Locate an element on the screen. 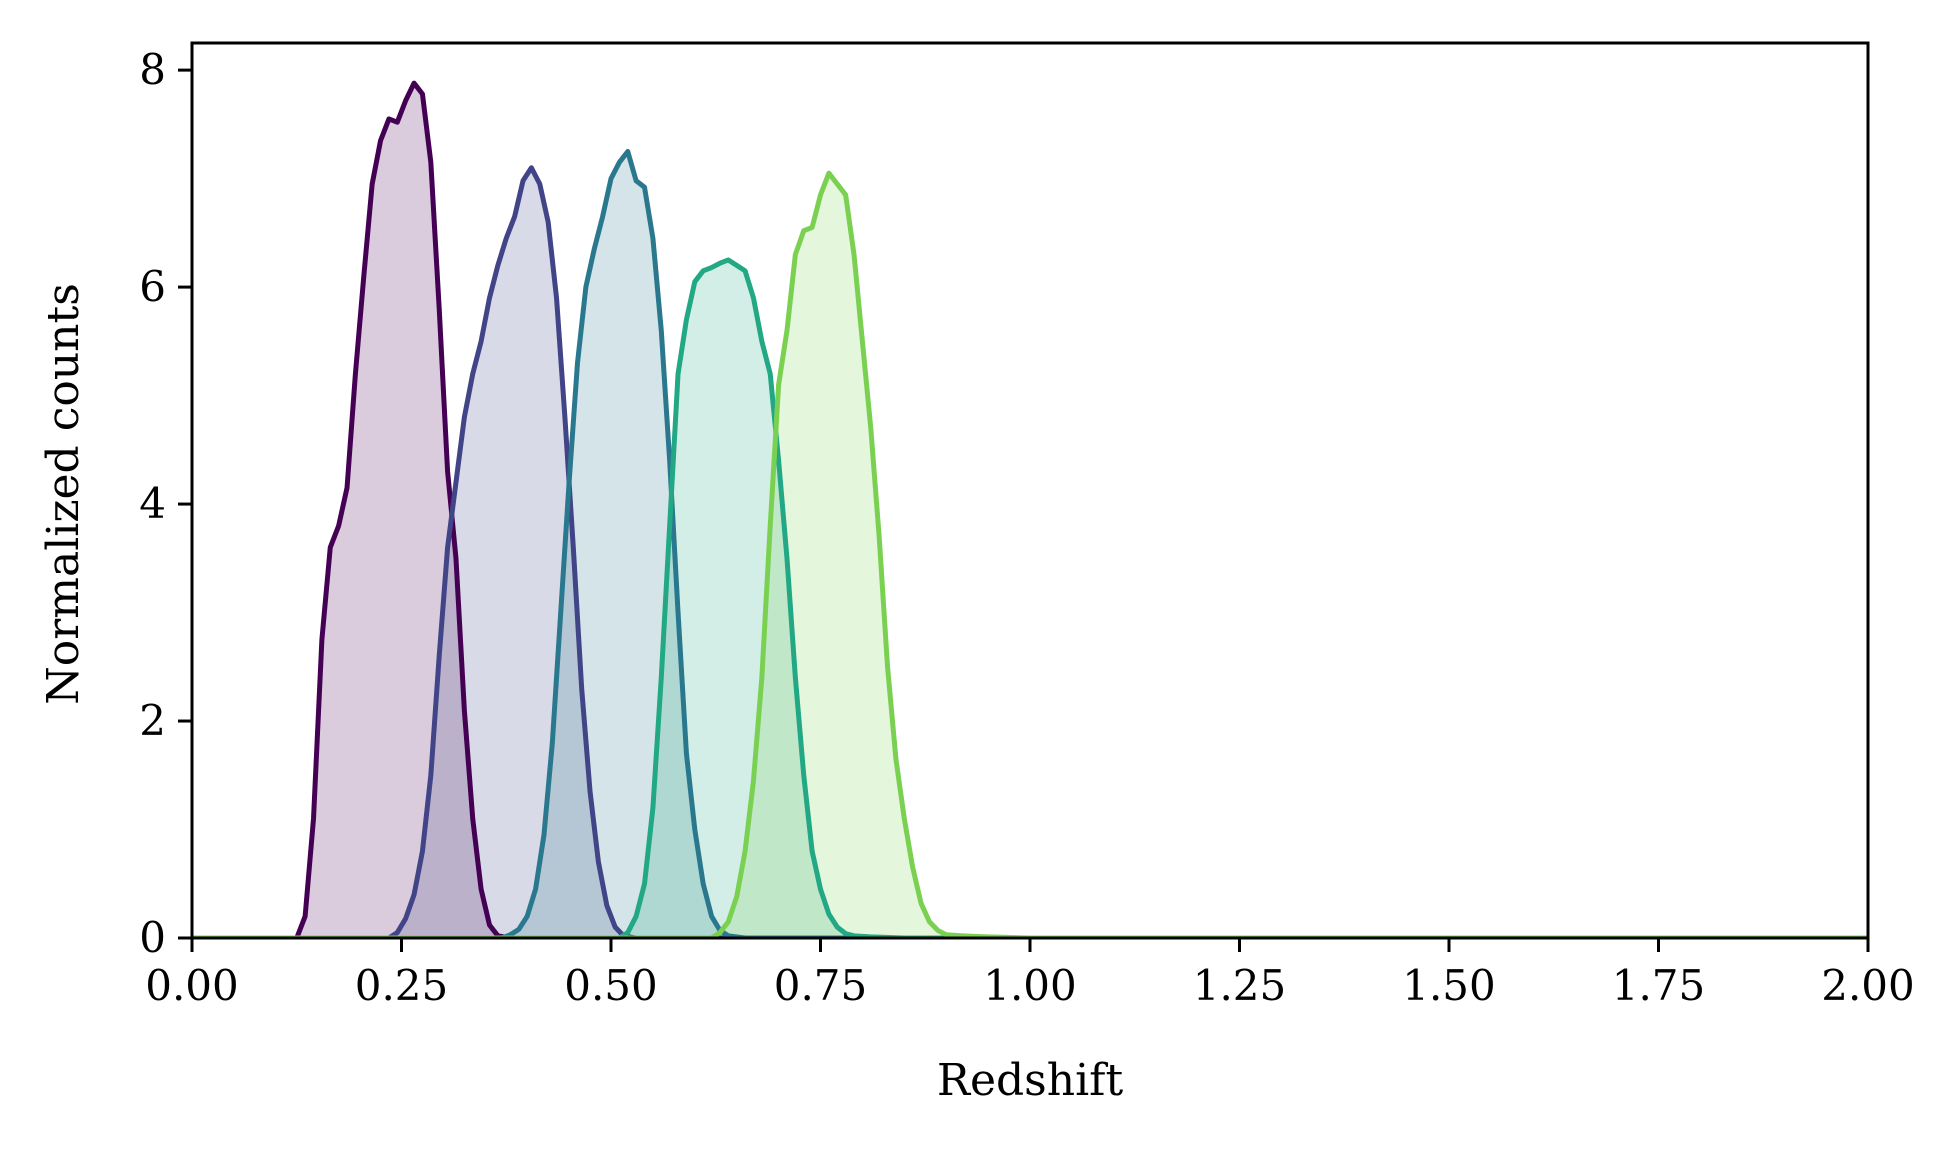 The width and height of the screenshot is (1959, 1151). x-tick-label: 1.00 is located at coordinates (1030, 985).